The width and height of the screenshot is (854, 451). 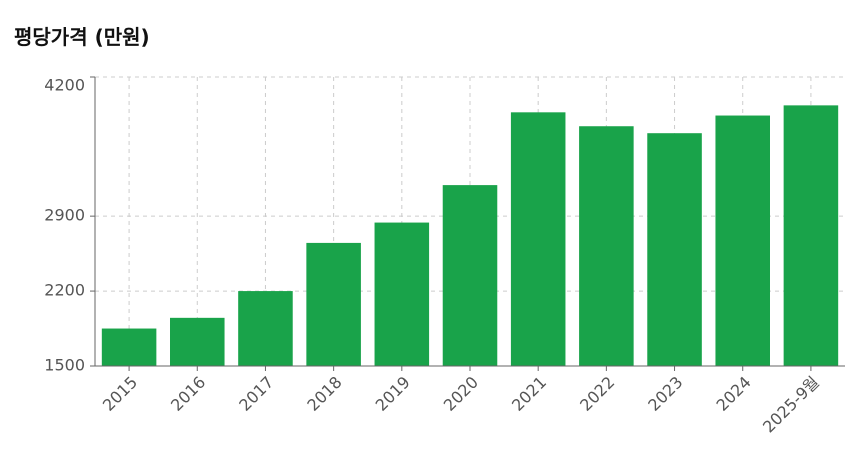 What do you see at coordinates (393, 394) in the screenshot?
I see `x-tick-label: 2019` at bounding box center [393, 394].